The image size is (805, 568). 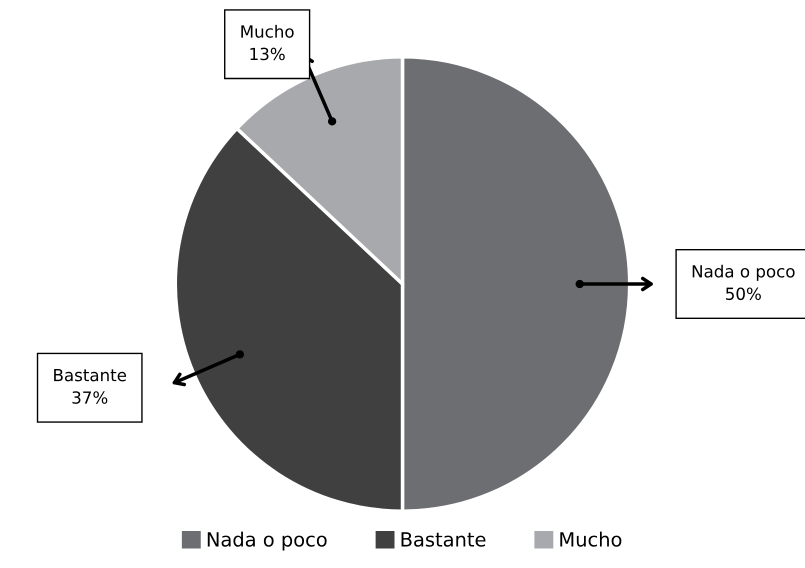 What do you see at coordinates (267, 54) in the screenshot?
I see `data-label: 13%` at bounding box center [267, 54].